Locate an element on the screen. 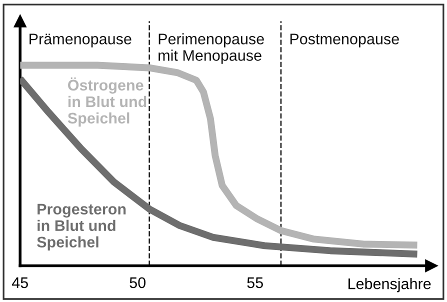 The image size is (447, 302). text: Postmenopause is located at coordinates (344, 41).